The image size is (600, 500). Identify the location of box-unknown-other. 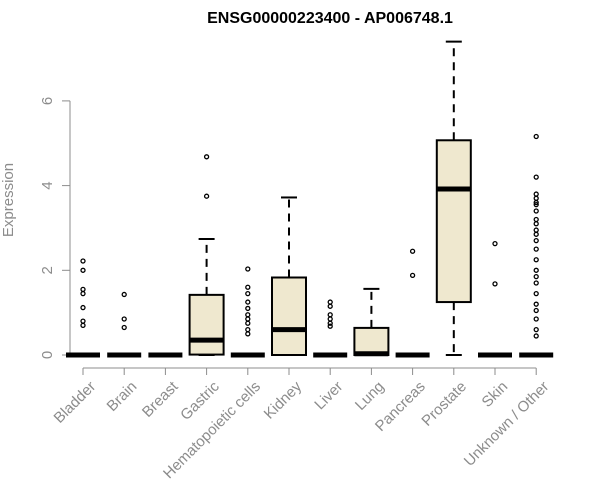
(536, 245).